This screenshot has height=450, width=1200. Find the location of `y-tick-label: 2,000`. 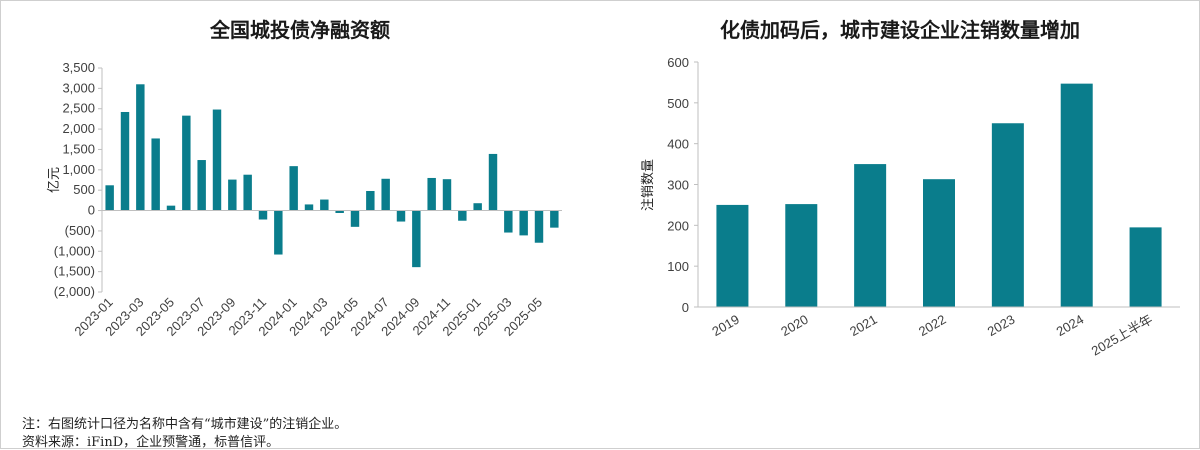

y-tick-label: 2,000 is located at coordinates (78, 128).